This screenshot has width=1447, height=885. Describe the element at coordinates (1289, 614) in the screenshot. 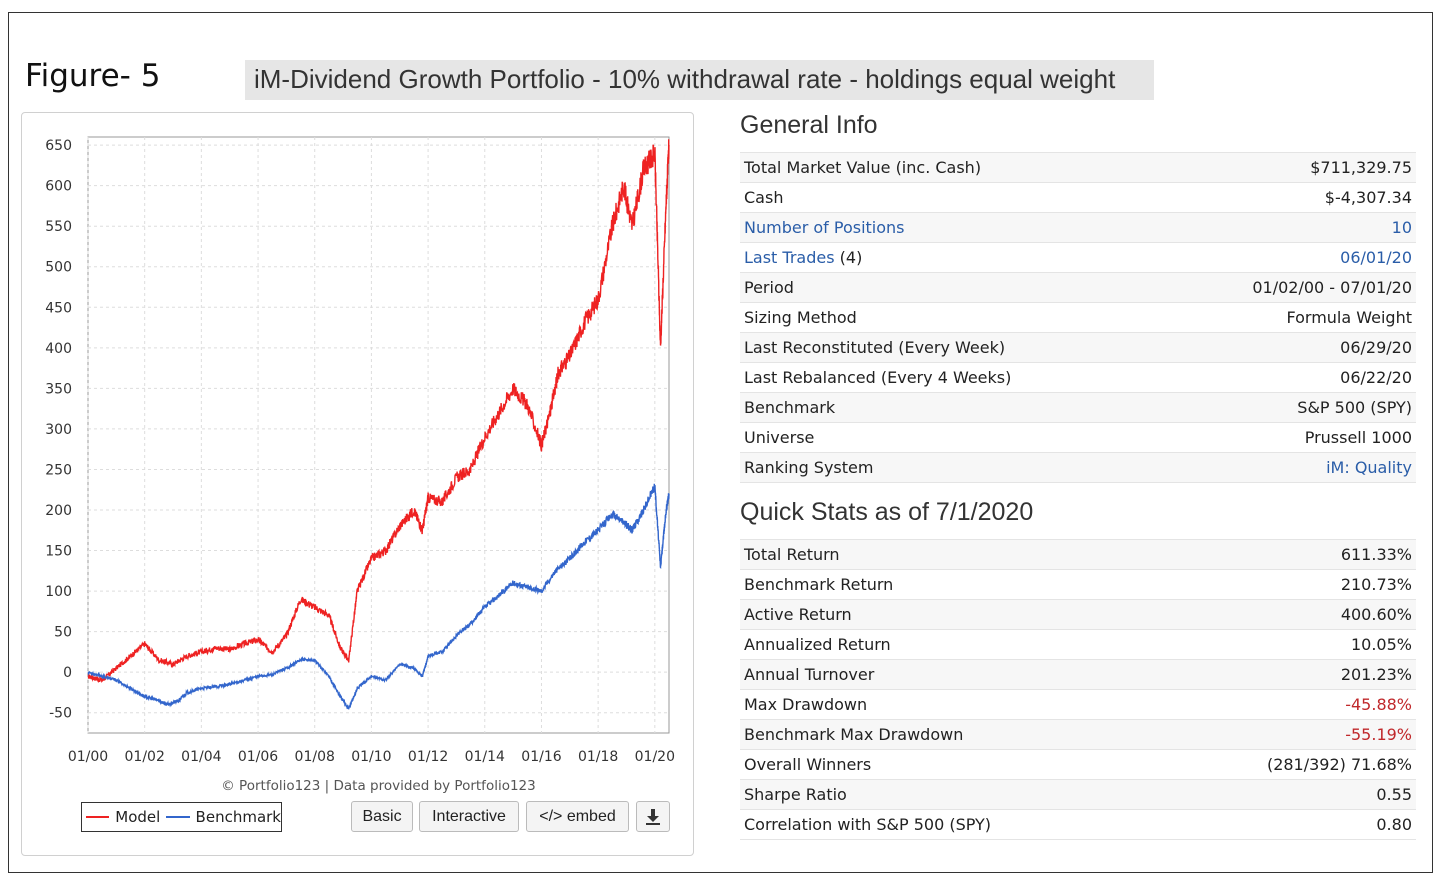

I see `stat-value: 400.60%` at that location.